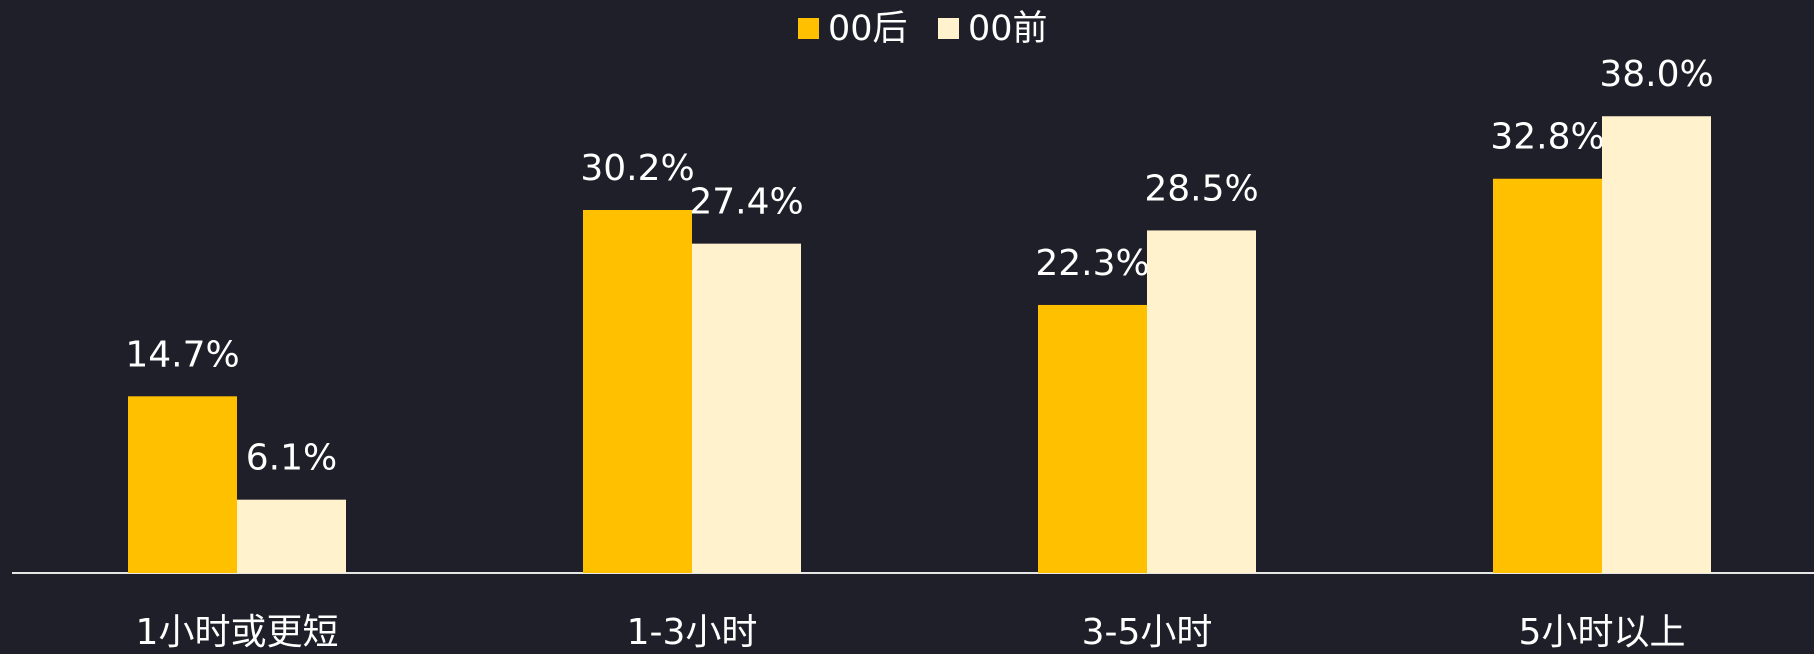 The image size is (1814, 654). What do you see at coordinates (1602, 632) in the screenshot?
I see `x-tick-label: 5小时以上` at bounding box center [1602, 632].